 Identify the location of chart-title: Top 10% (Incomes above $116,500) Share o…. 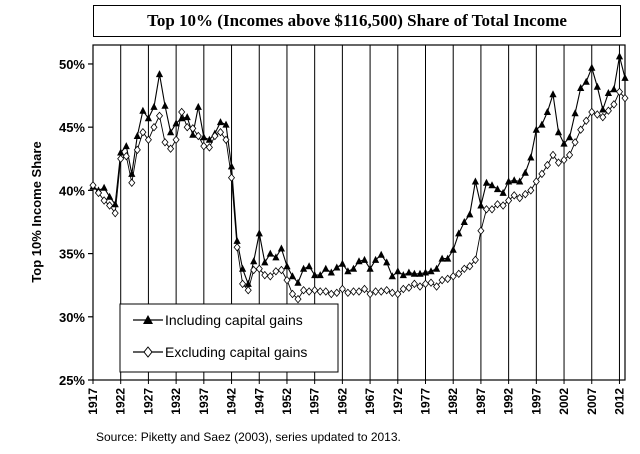
(357, 20).